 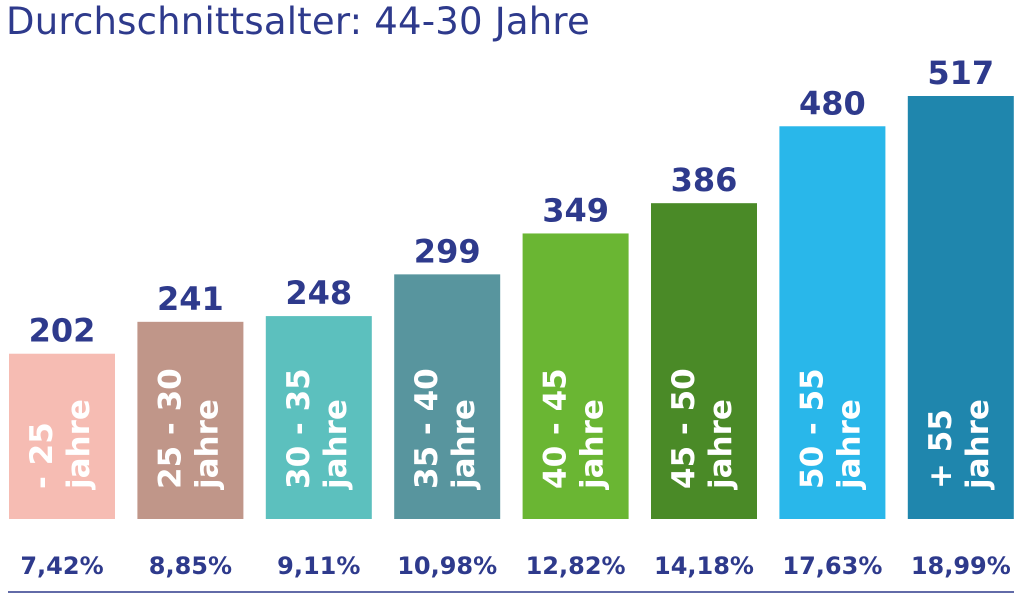 What do you see at coordinates (464, 445) in the screenshot?
I see `category-line2-4: jahre` at bounding box center [464, 445].